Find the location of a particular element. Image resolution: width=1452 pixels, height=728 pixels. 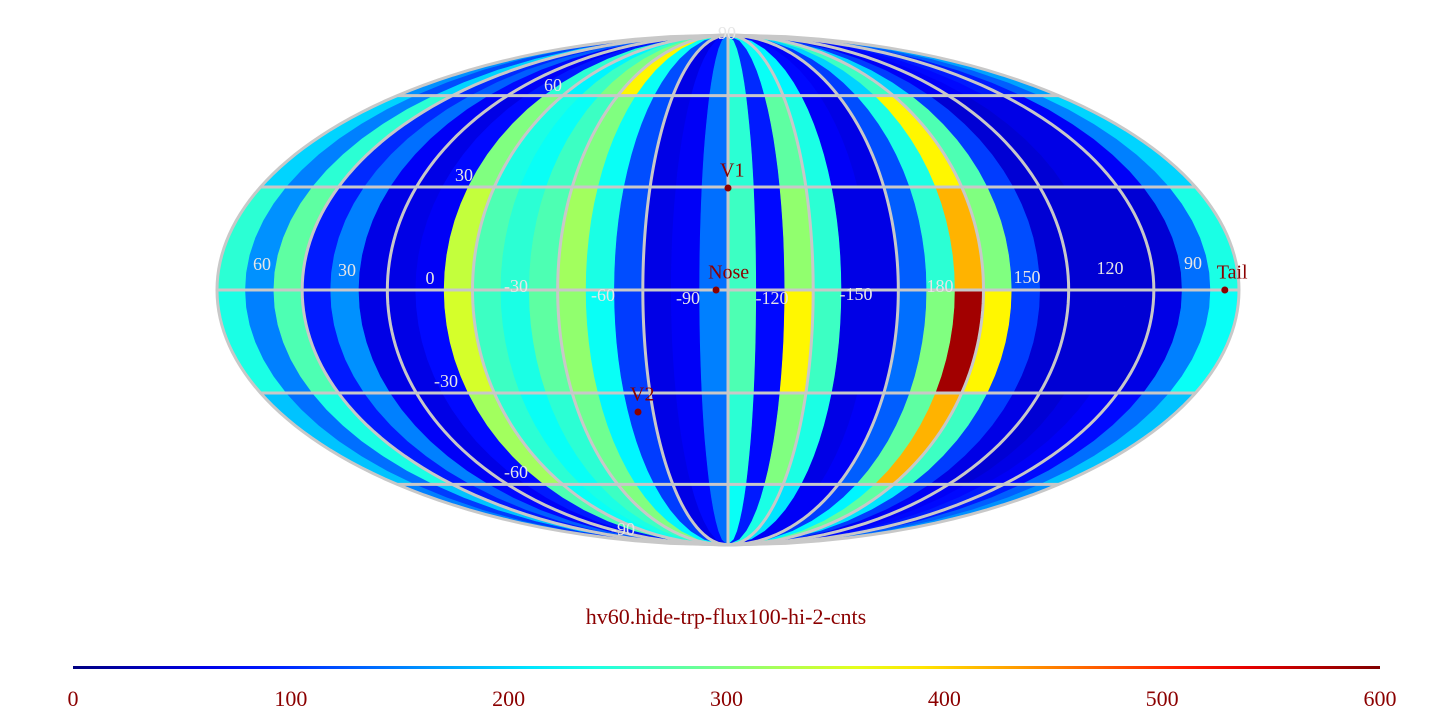

lon-label: 60 is located at coordinates (262, 264).